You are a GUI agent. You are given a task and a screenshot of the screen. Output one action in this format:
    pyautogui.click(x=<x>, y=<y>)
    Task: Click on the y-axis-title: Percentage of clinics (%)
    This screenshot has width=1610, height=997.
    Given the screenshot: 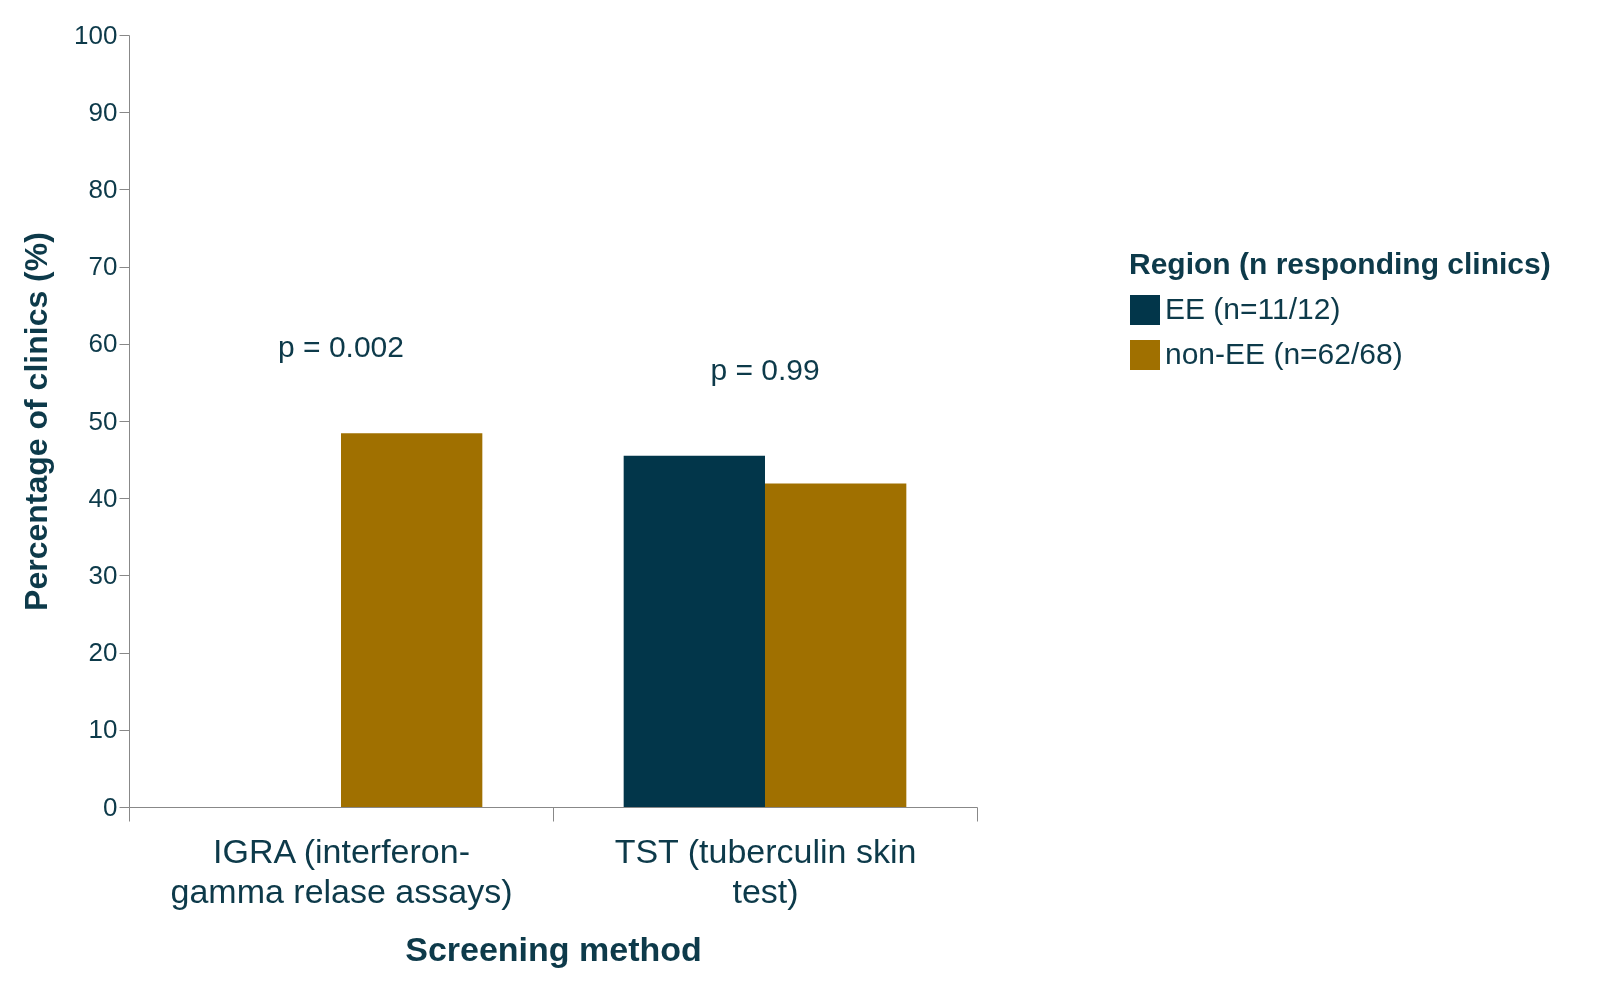 What is the action you would take?
    pyautogui.click(x=36, y=421)
    